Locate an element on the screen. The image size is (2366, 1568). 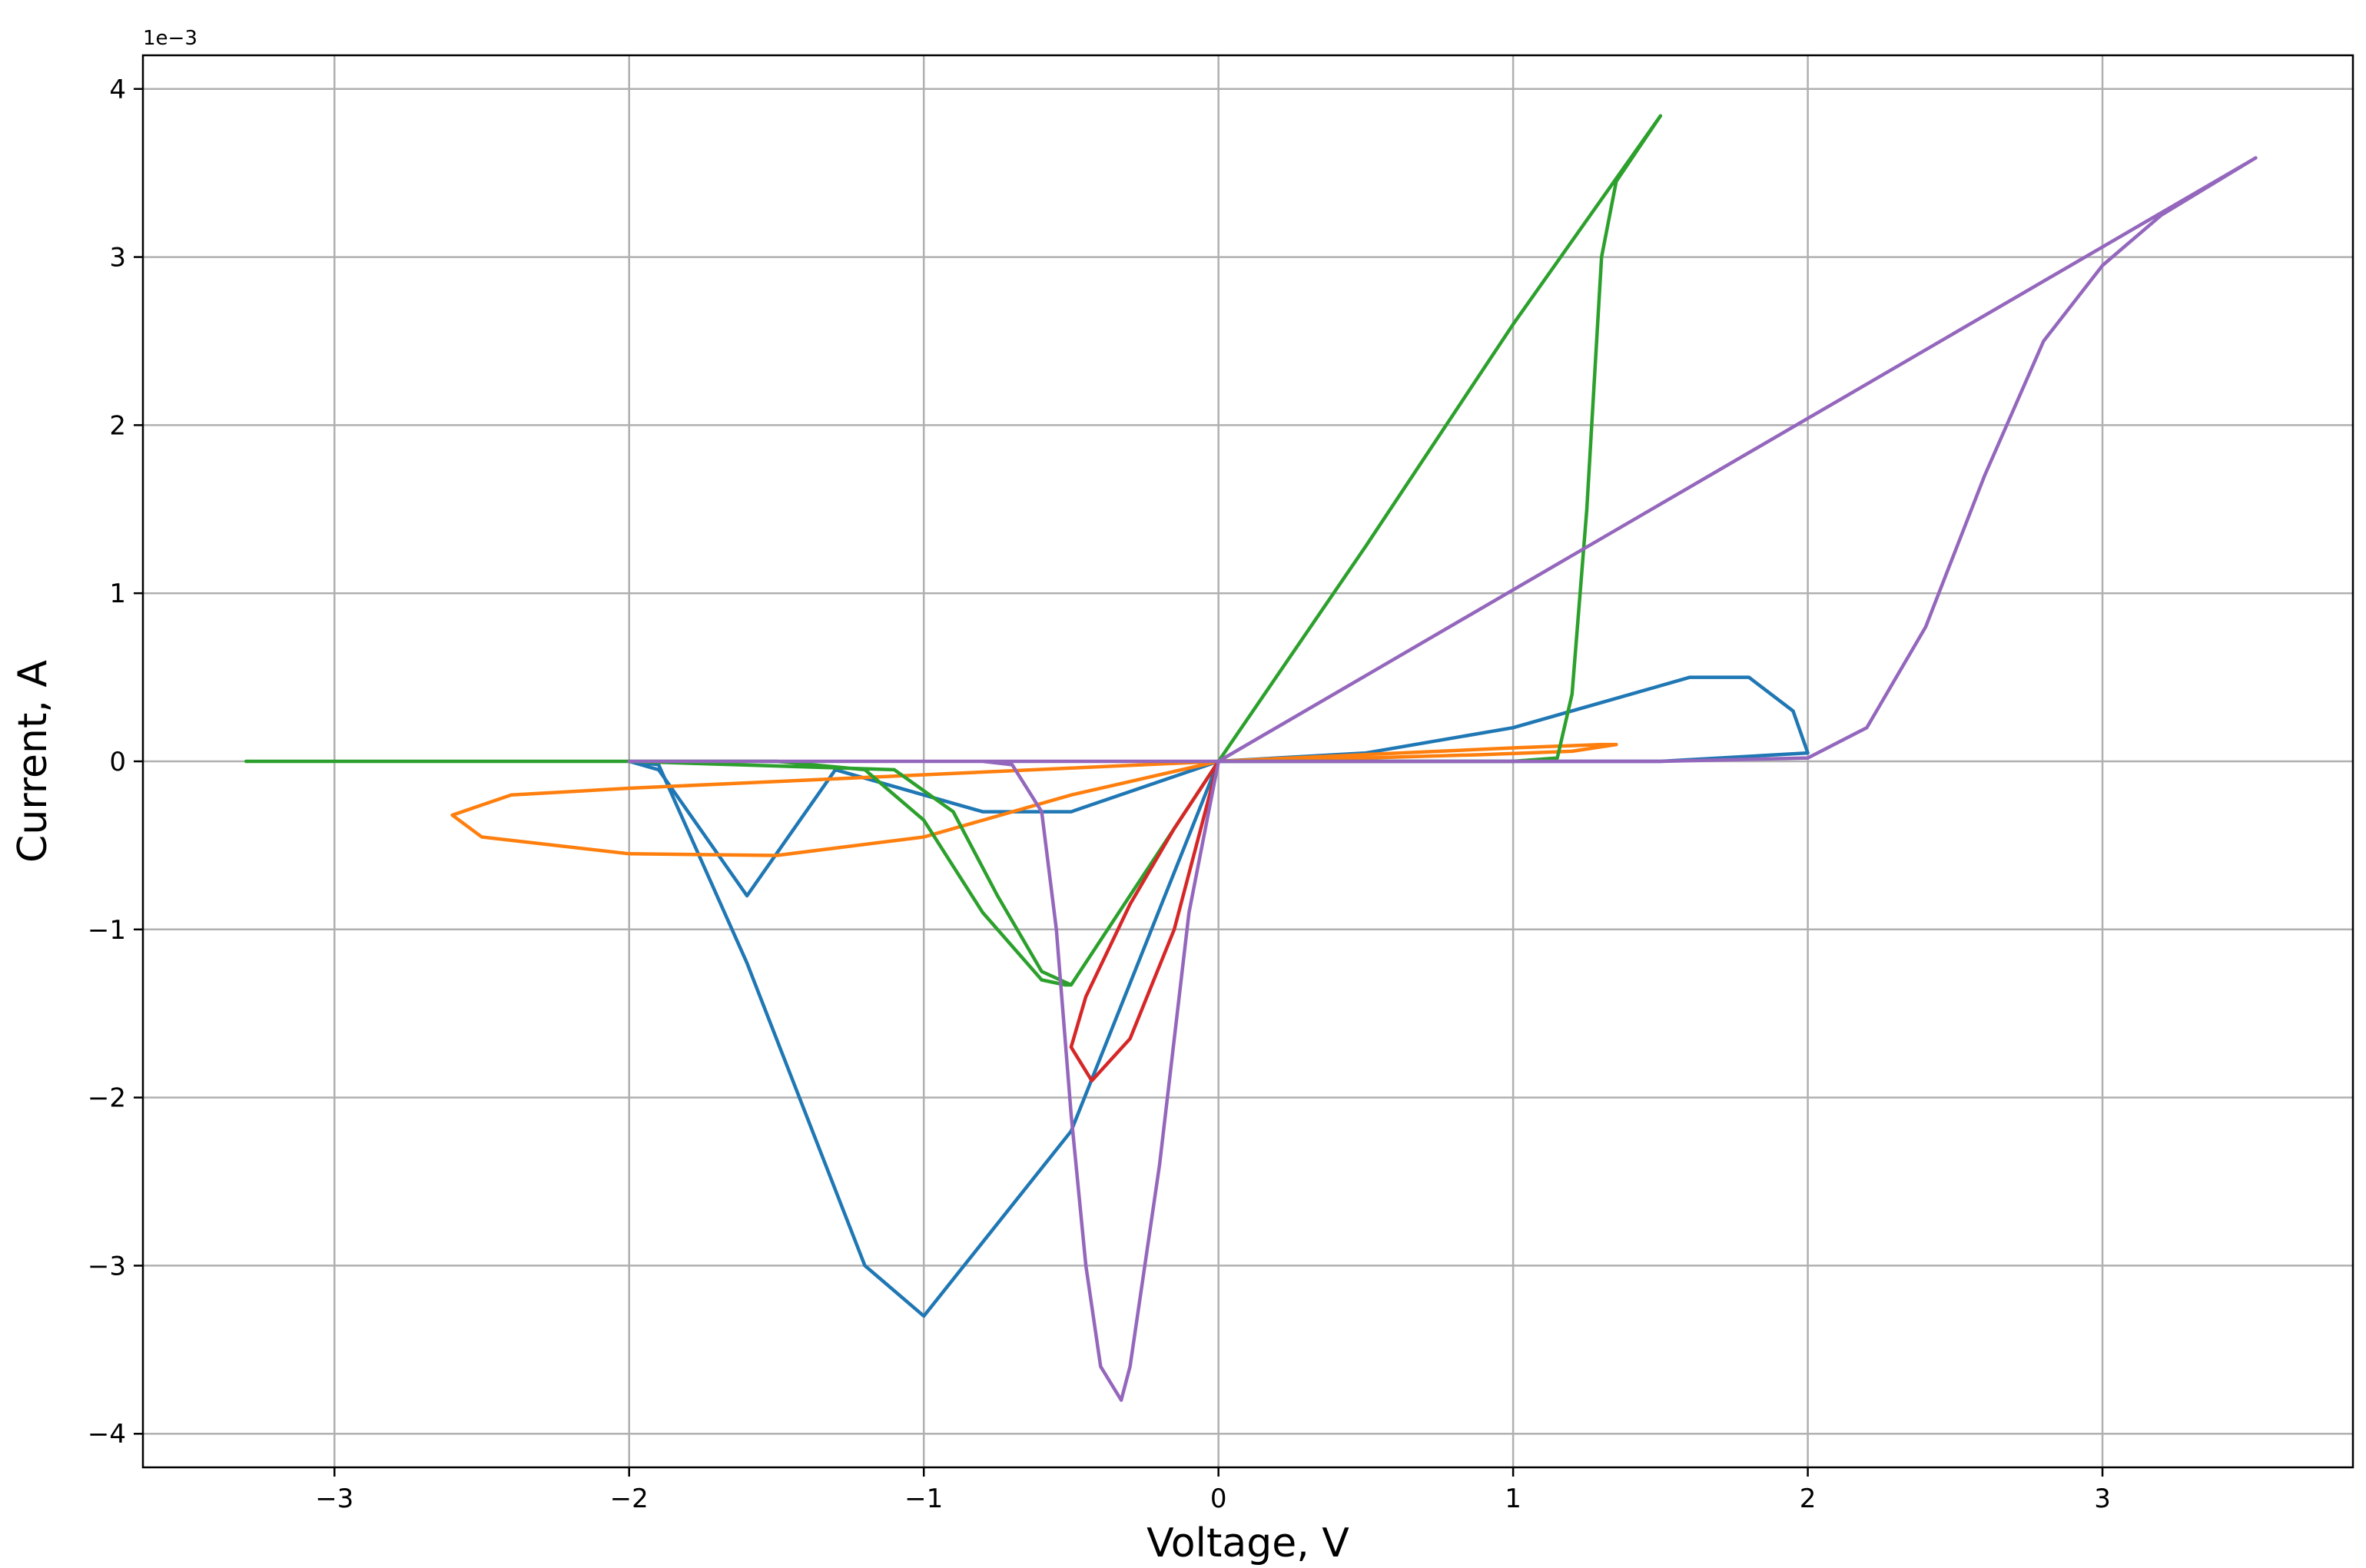
x-tick-label: 1 is located at coordinates (1513, 1498).